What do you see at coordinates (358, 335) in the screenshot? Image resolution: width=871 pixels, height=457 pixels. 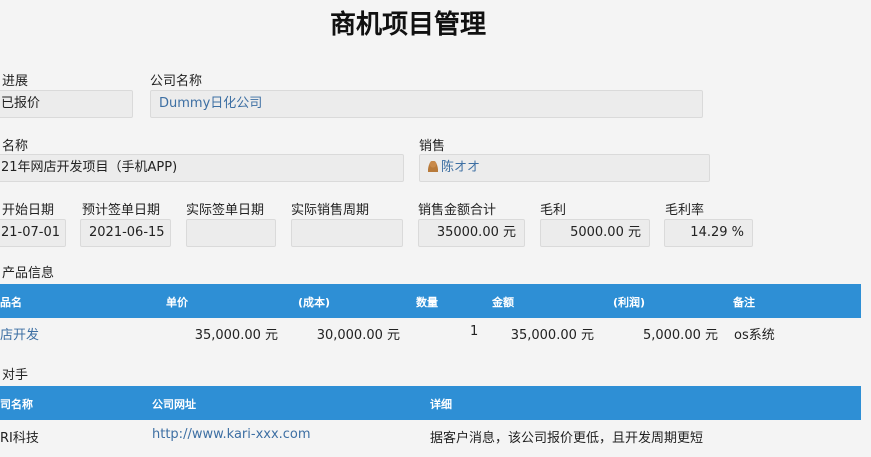 I see `cost: 30,000.00 元` at bounding box center [358, 335].